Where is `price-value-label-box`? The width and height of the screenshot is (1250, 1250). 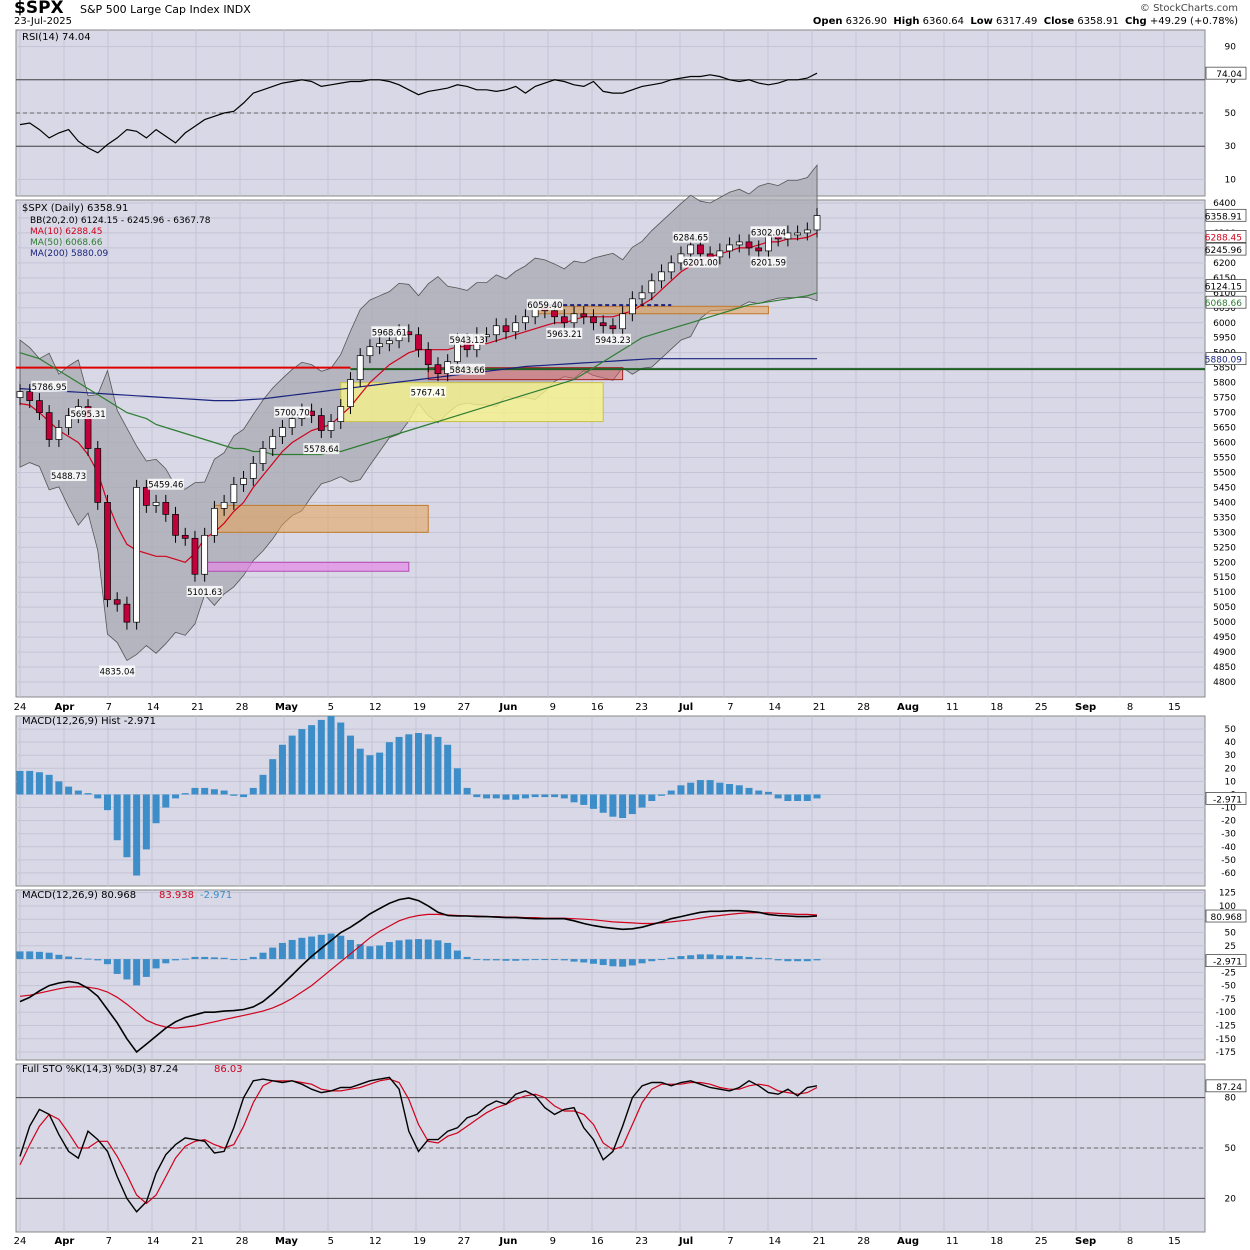 price-value-label-box is located at coordinates (1226, 359).